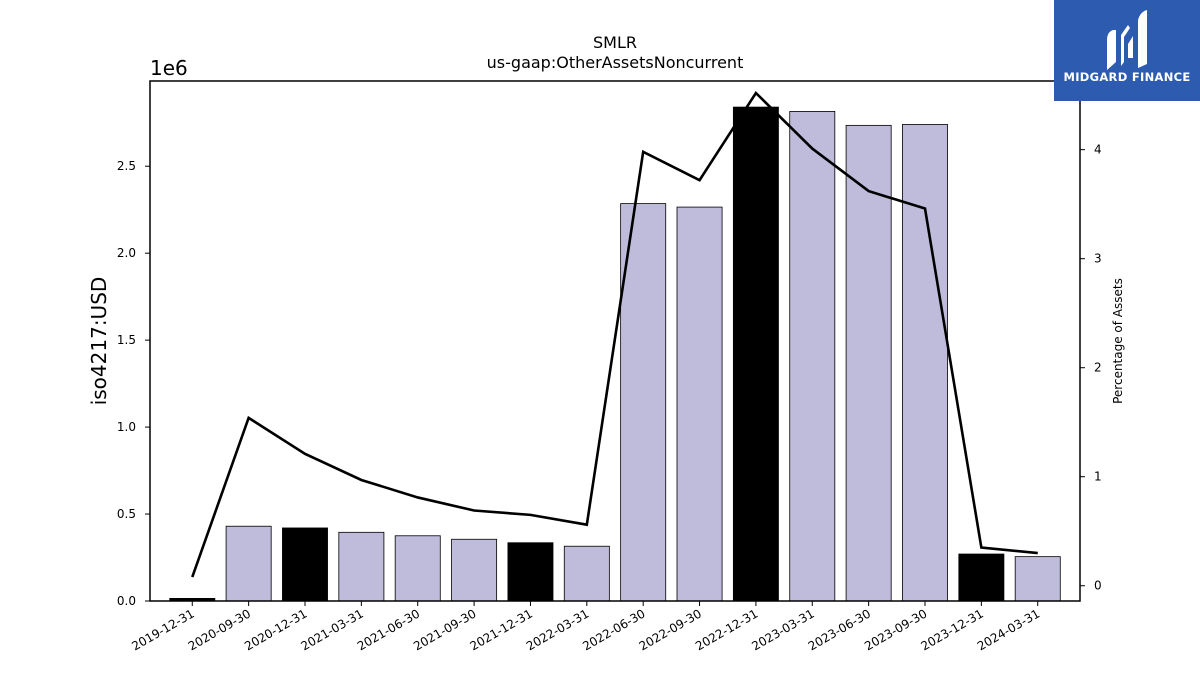 This screenshot has height=675, width=1200. Describe the element at coordinates (331, 629) in the screenshot. I see `x-tick-label: 2021-03-31` at that location.